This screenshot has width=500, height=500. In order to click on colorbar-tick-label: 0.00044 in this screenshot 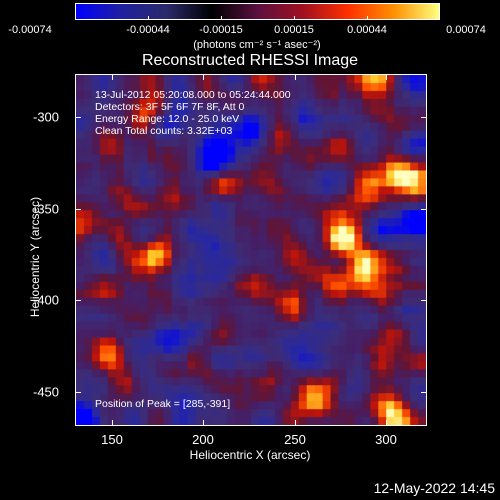, I will do `click(367, 30)`.